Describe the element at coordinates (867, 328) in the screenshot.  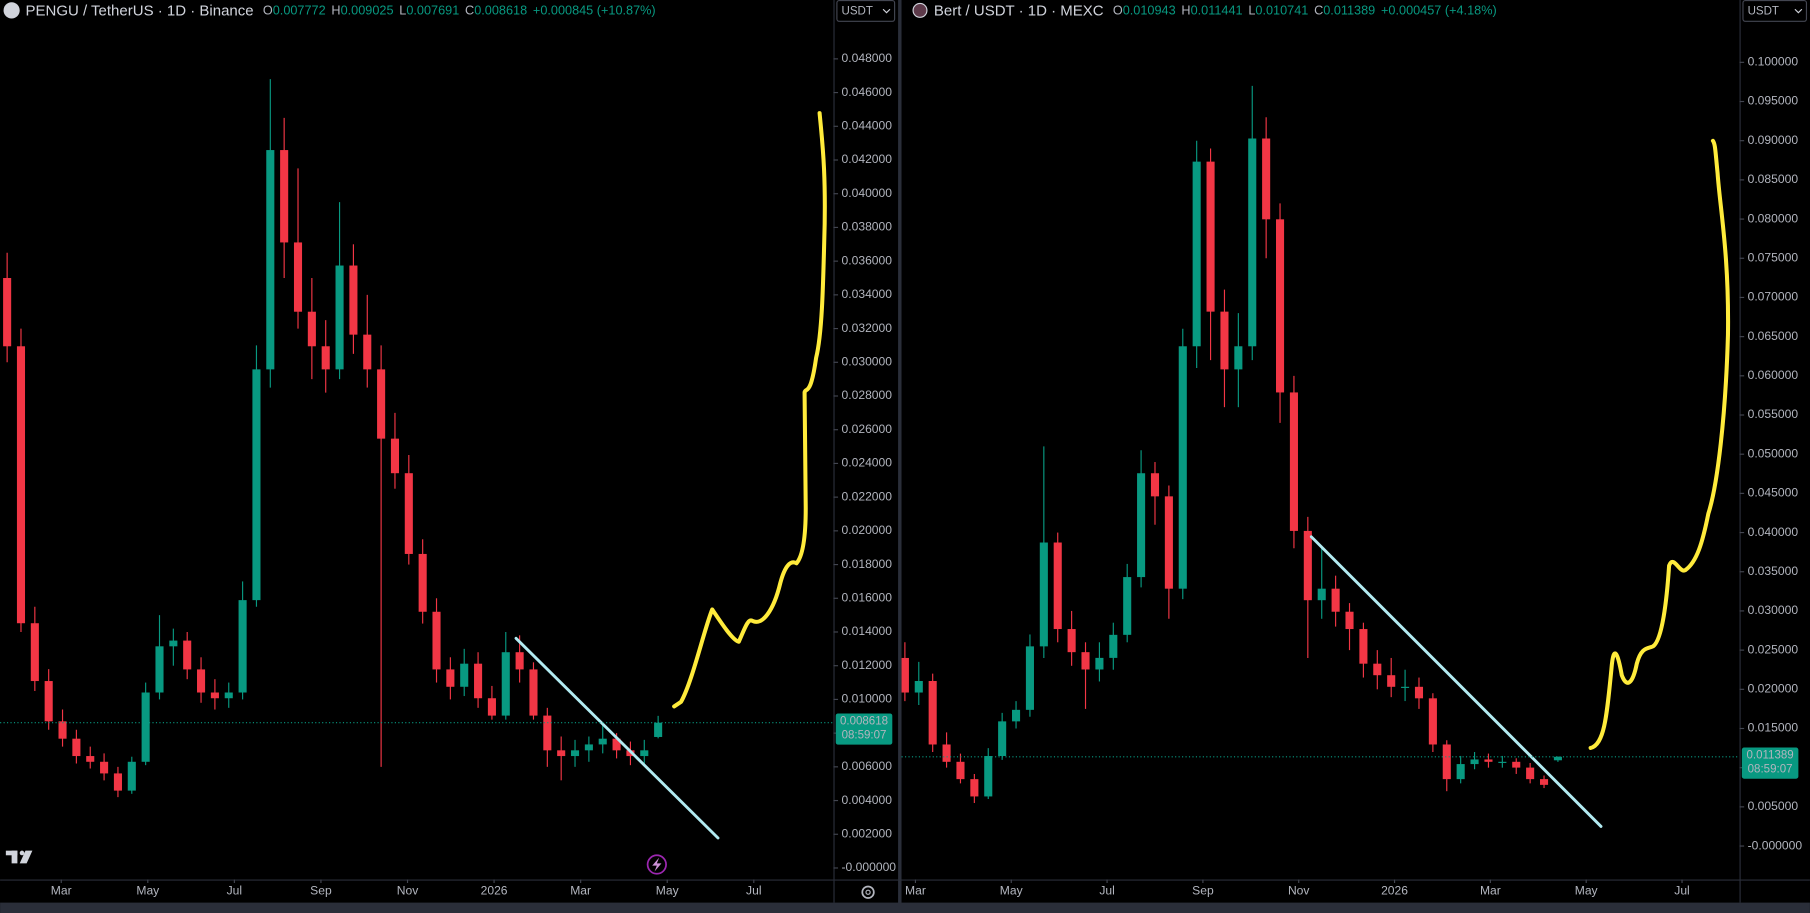
I see `y-tick-label: 0.032000` at that location.